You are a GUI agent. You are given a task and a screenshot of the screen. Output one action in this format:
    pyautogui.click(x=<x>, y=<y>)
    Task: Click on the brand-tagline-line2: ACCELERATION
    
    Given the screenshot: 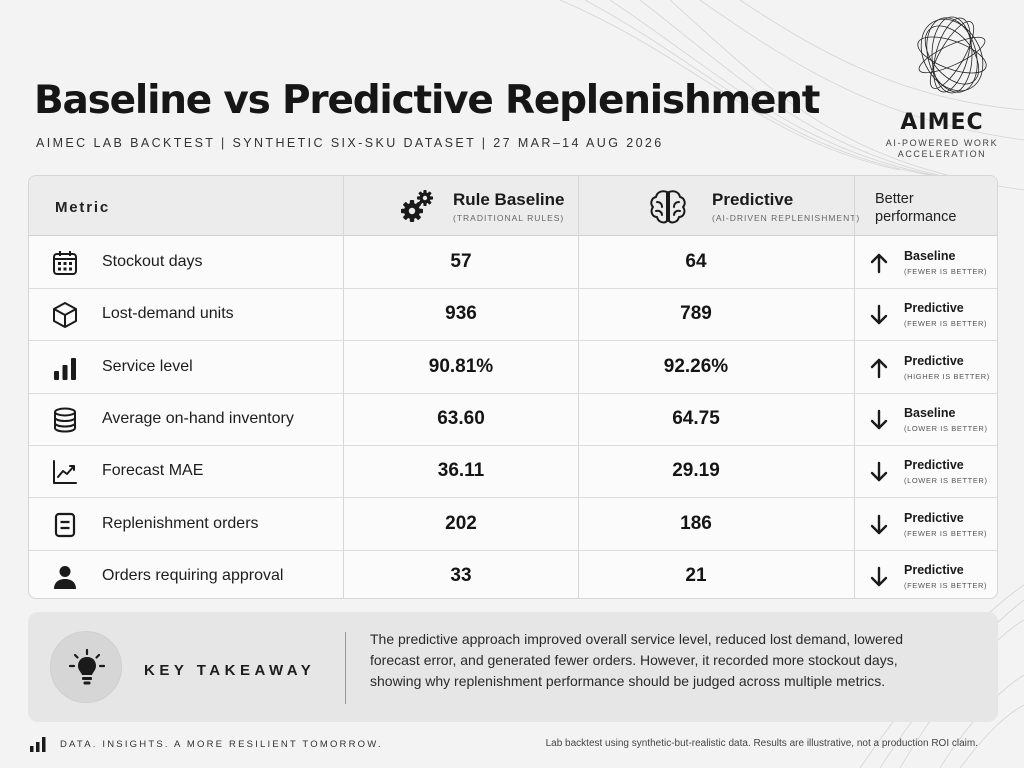 What is the action you would take?
    pyautogui.click(x=942, y=154)
    